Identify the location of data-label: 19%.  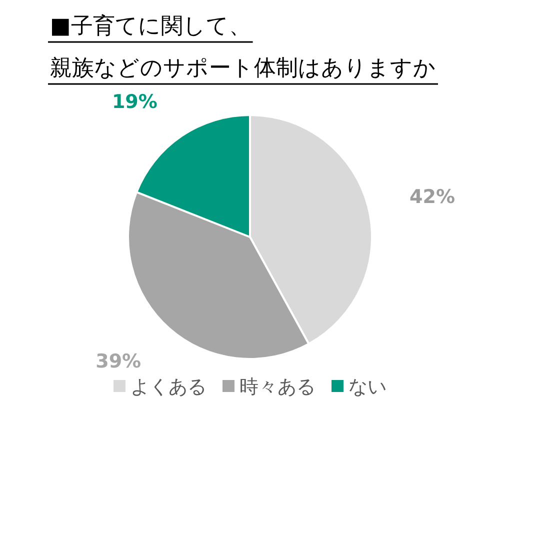
(135, 101).